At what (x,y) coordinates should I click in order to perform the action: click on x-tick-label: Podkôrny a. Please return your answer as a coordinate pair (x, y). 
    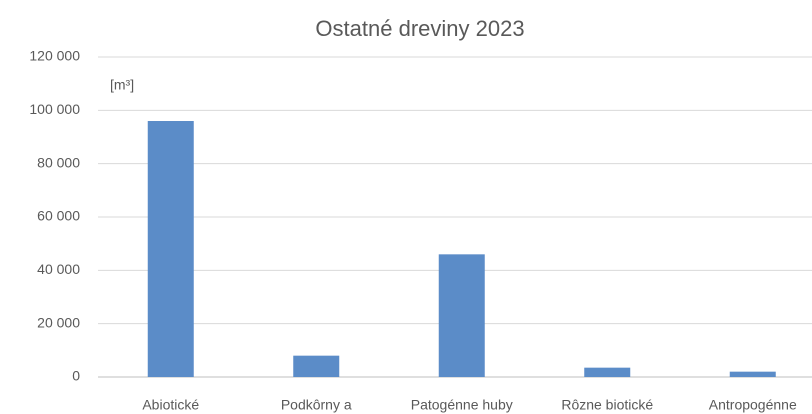
    Looking at the image, I should click on (316, 405).